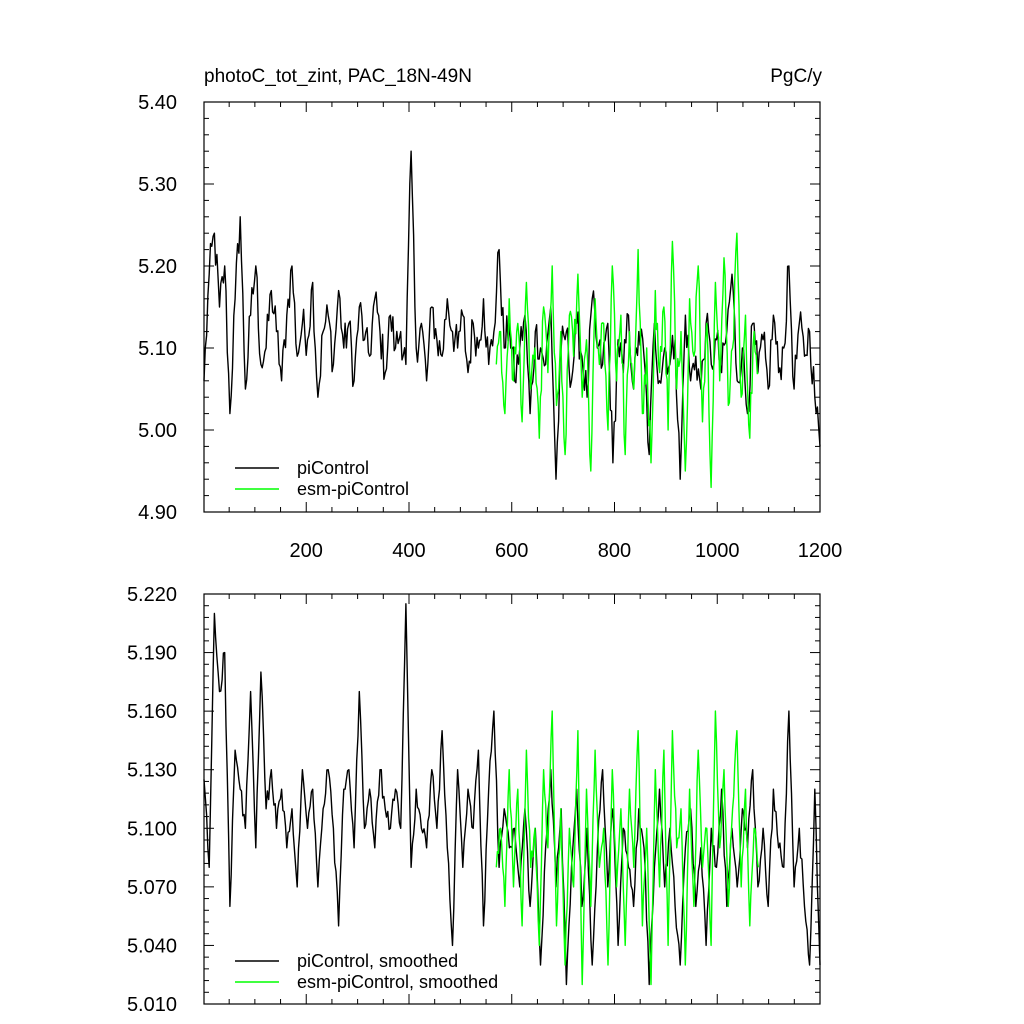 This screenshot has height=1024, width=1024. What do you see at coordinates (152, 888) in the screenshot?
I see `y-tick-label: 5.070` at bounding box center [152, 888].